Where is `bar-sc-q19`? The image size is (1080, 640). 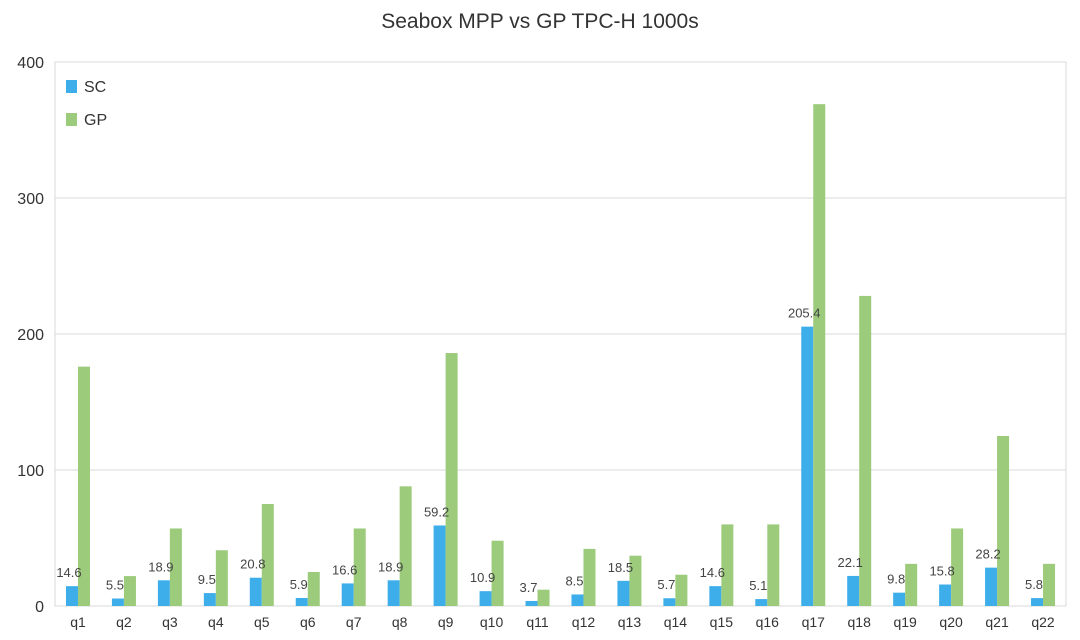 bar-sc-q19 is located at coordinates (899, 599).